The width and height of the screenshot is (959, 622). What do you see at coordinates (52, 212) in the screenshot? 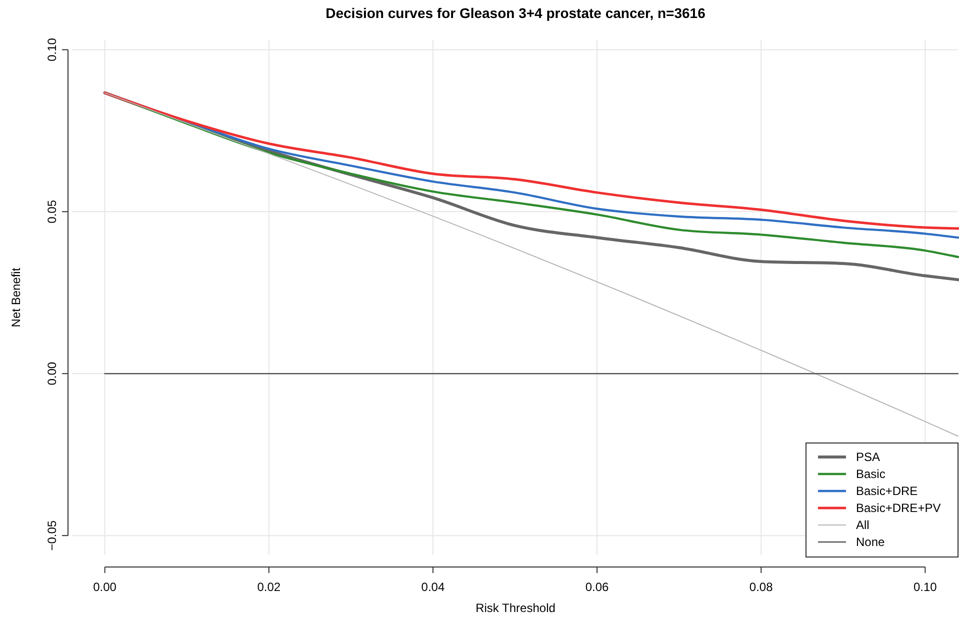
I see `y-tick-label: 0.05` at bounding box center [52, 212].